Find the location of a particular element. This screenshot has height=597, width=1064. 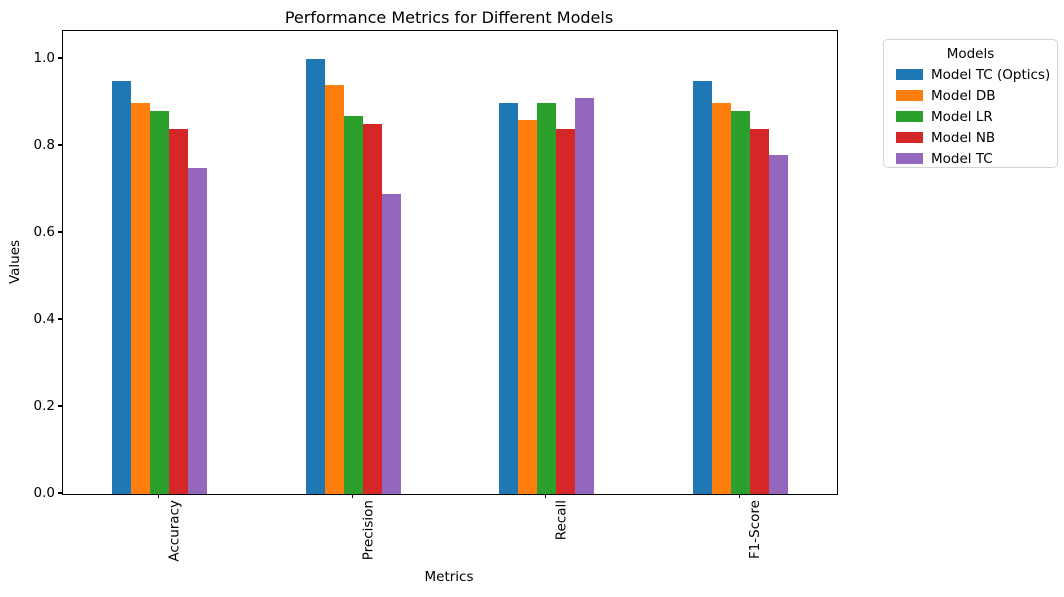

legend-item: Model LR is located at coordinates (970, 116).